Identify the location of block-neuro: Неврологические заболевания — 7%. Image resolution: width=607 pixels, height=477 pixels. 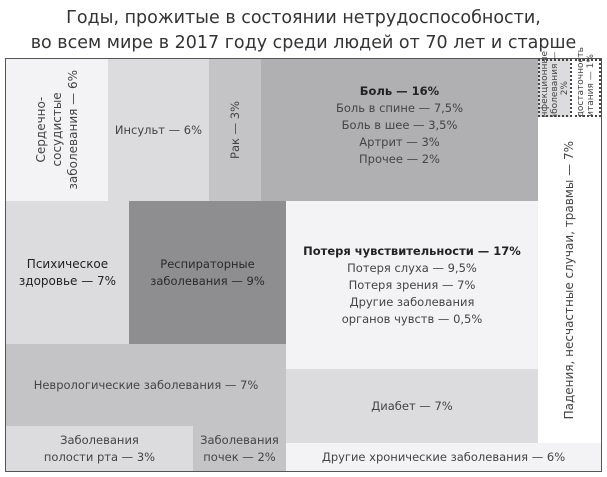
(146, 385).